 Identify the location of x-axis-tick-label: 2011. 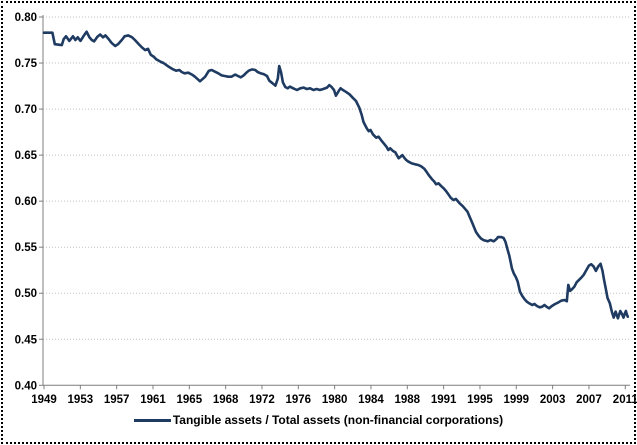
(625, 400).